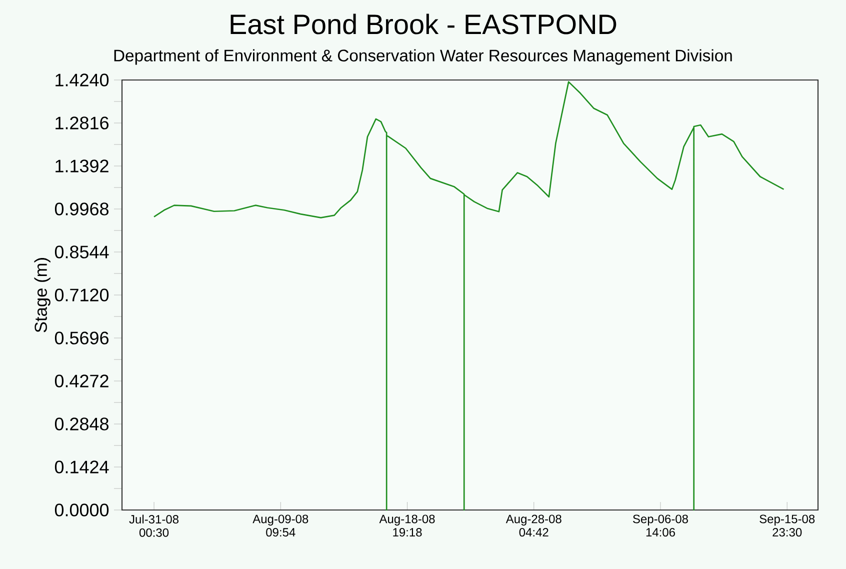  I want to click on y-tick-label: 0.2848, so click(81, 424).